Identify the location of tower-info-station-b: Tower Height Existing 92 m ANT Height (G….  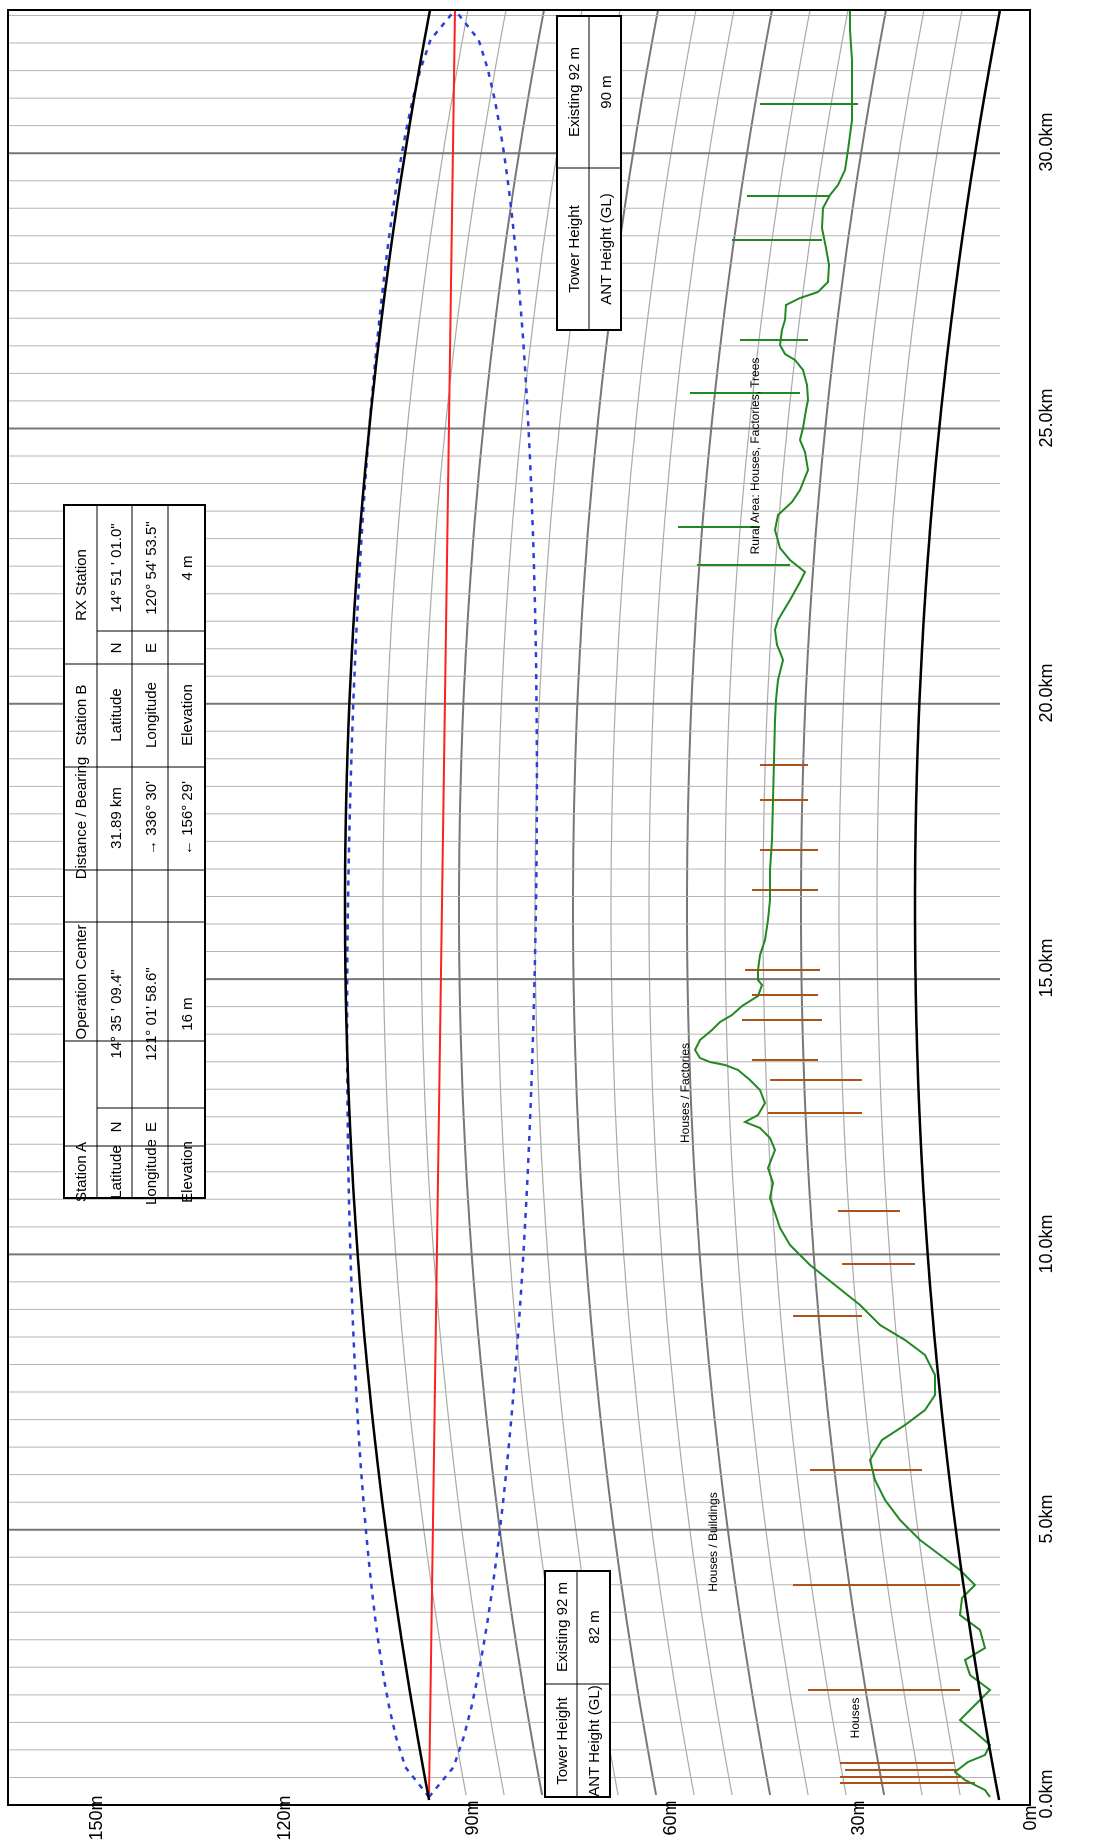
(589, 173).